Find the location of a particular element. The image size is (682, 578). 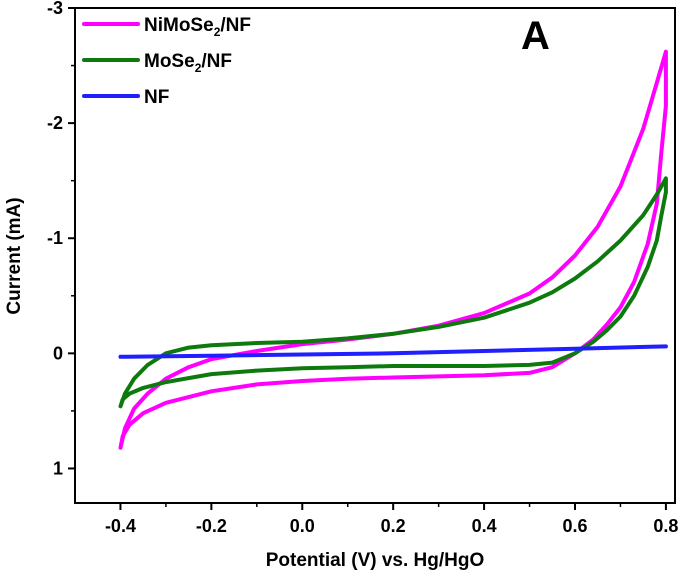

series-line-nf is located at coordinates (393, 351).